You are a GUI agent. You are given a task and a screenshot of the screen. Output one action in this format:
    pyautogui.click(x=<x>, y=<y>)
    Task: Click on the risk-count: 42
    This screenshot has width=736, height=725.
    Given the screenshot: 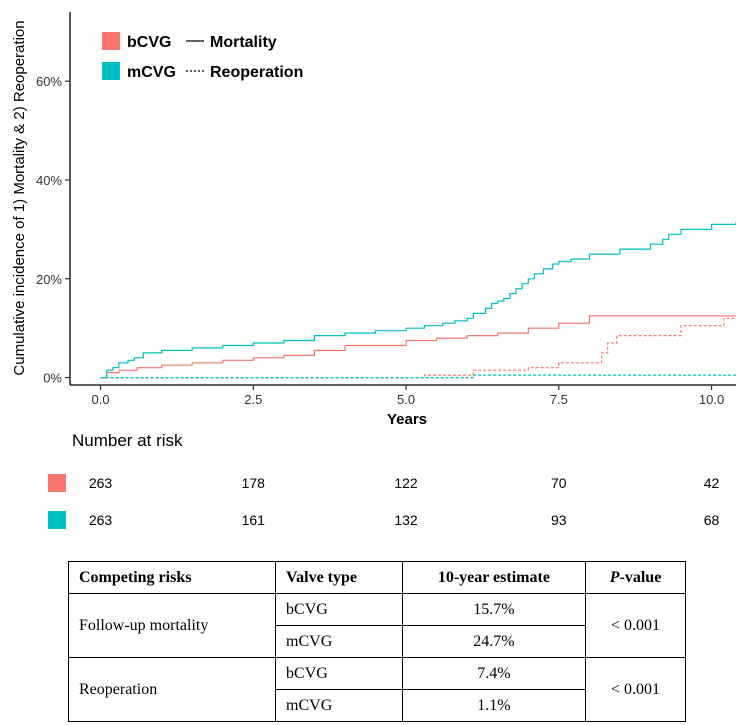 What is the action you would take?
    pyautogui.click(x=711, y=483)
    